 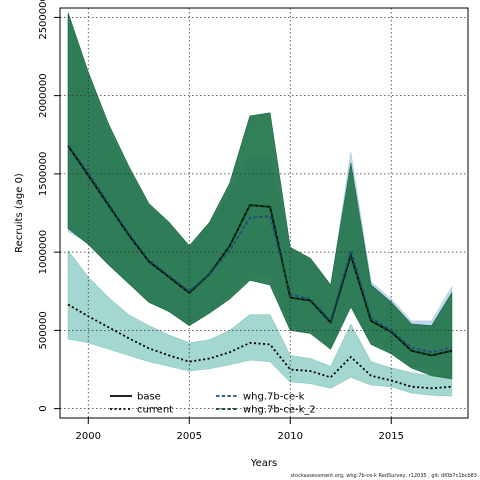 I want to click on legend-label-base: base, so click(x=149, y=397).